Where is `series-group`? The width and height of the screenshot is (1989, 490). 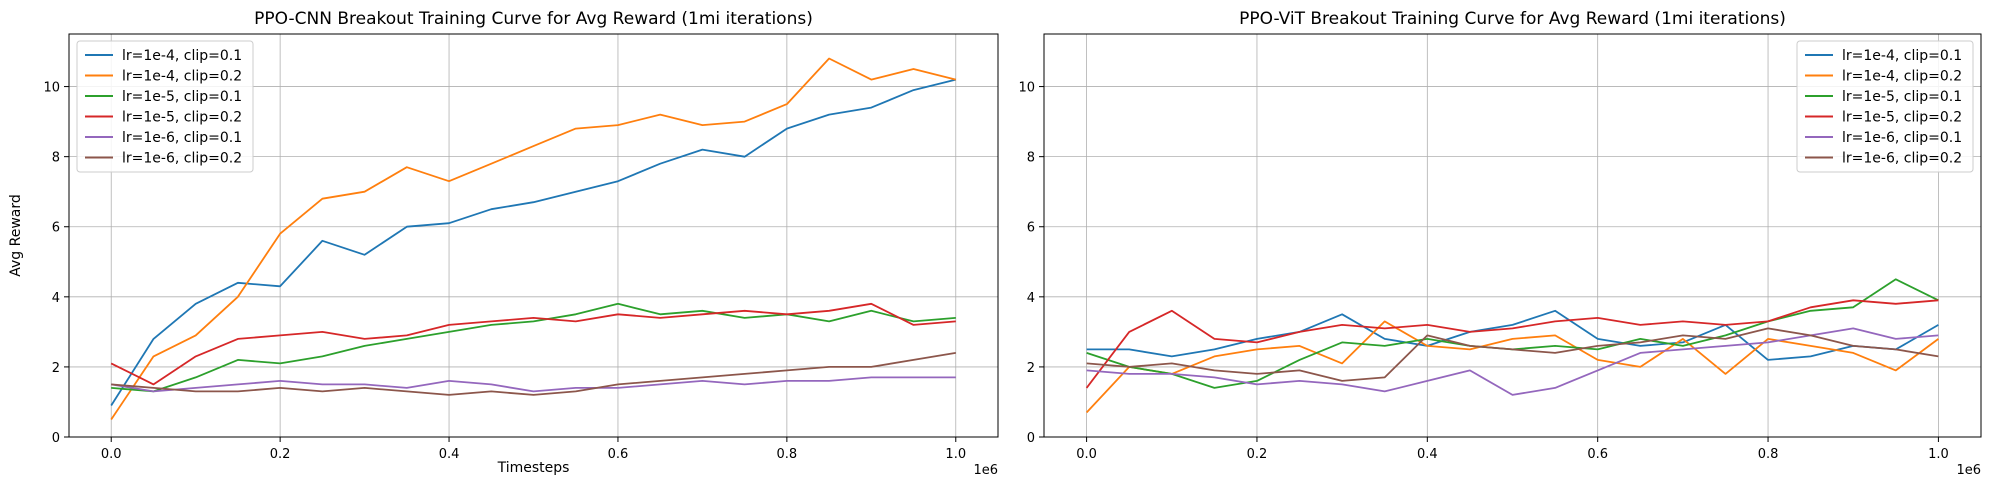 series-group is located at coordinates (1512, 346).